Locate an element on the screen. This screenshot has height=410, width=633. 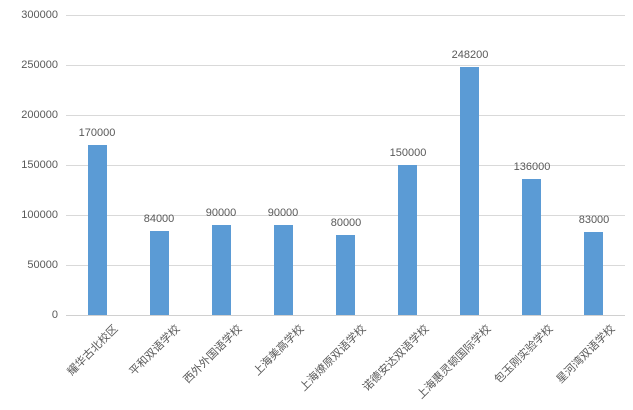
bar-value-label: 83000 is located at coordinates (594, 220).